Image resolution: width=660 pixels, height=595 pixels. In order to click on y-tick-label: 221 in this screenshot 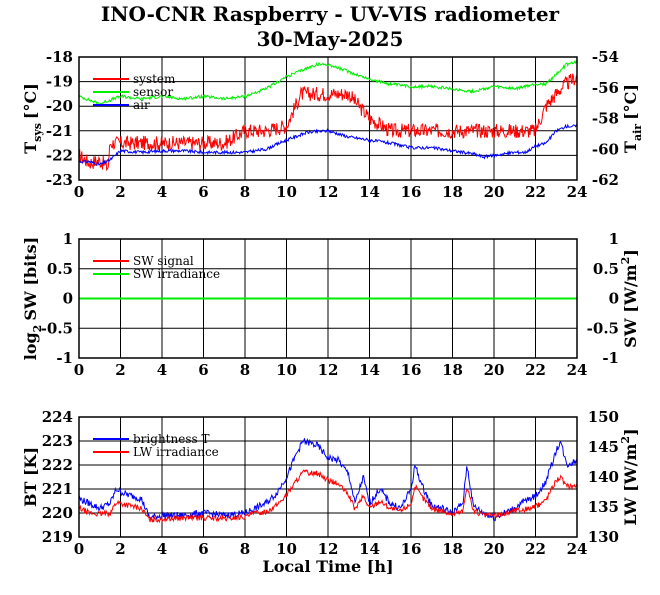, I will do `click(57, 489)`.